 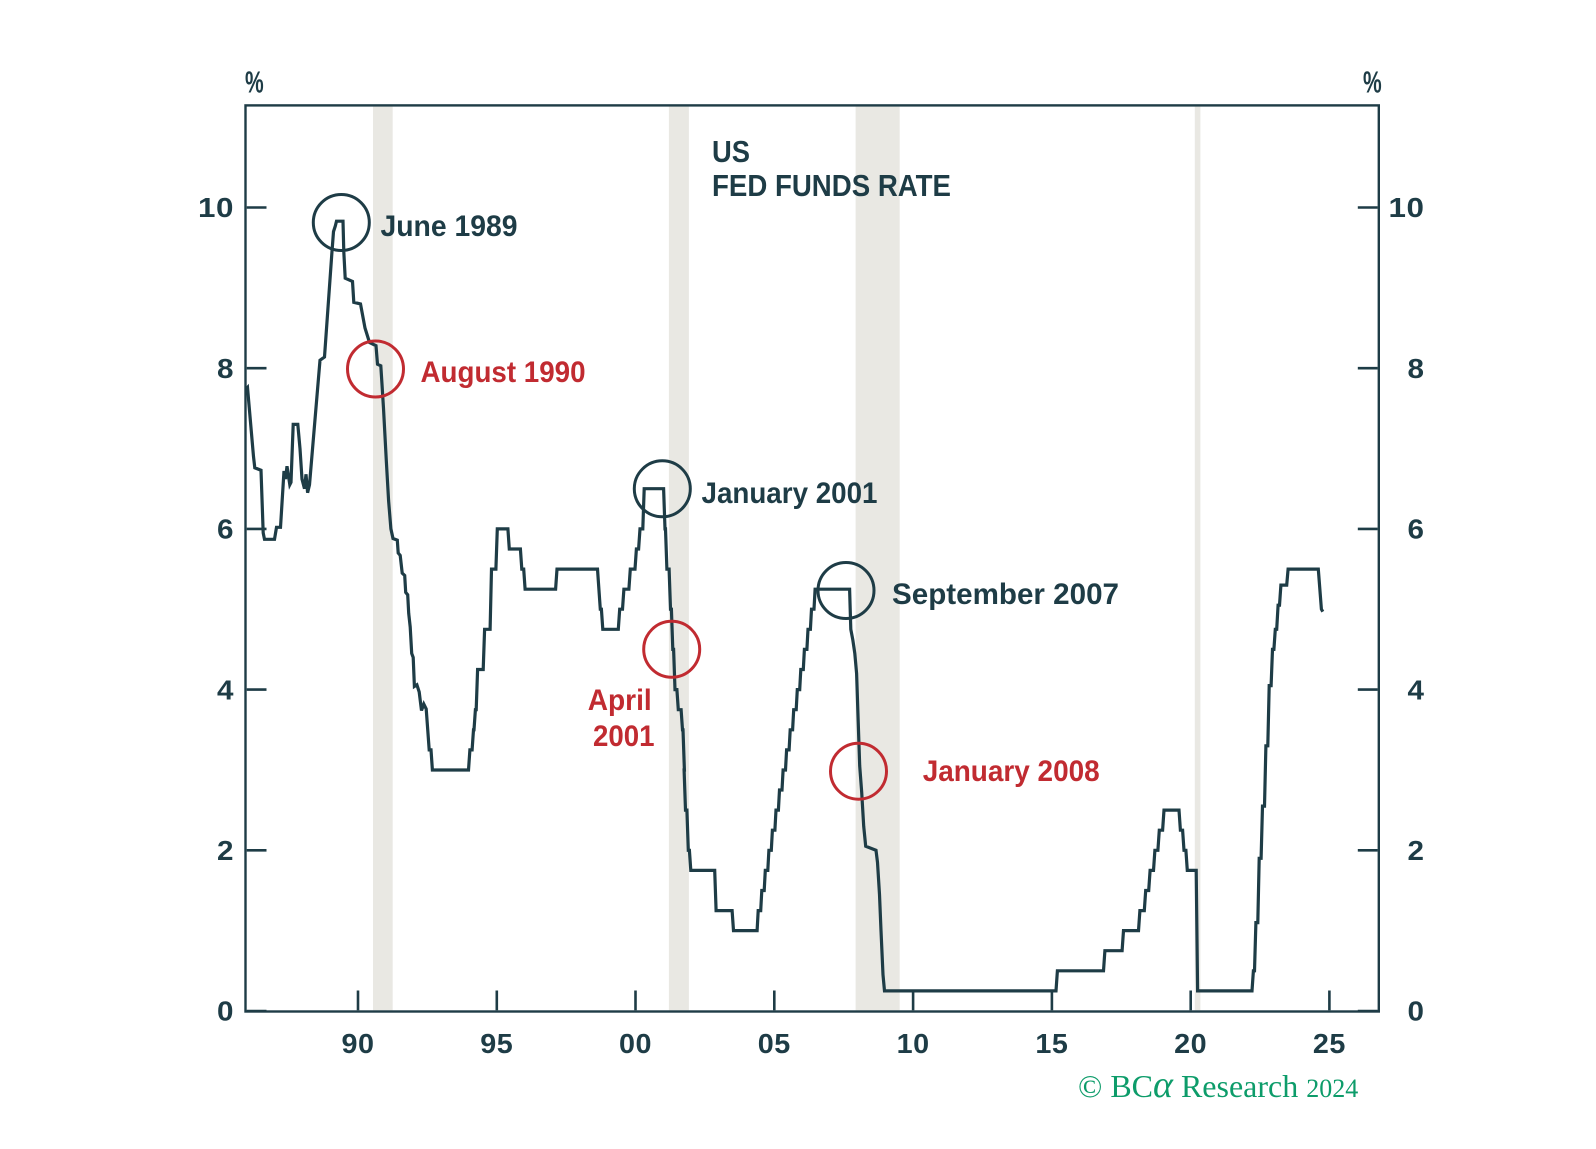 What do you see at coordinates (1051, 1043) in the screenshot?
I see `svg-text: 15` at bounding box center [1051, 1043].